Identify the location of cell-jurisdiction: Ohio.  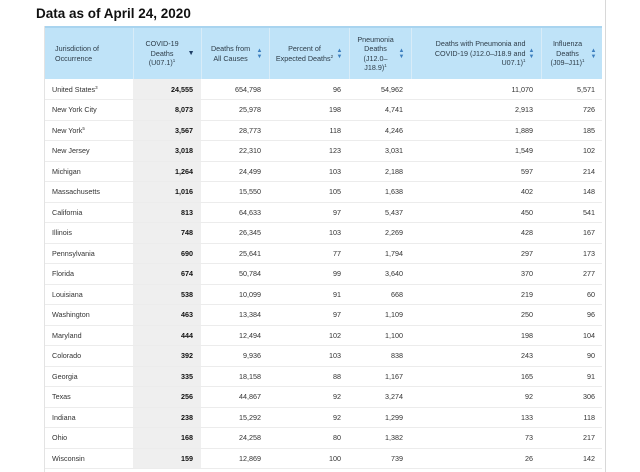
(89, 438).